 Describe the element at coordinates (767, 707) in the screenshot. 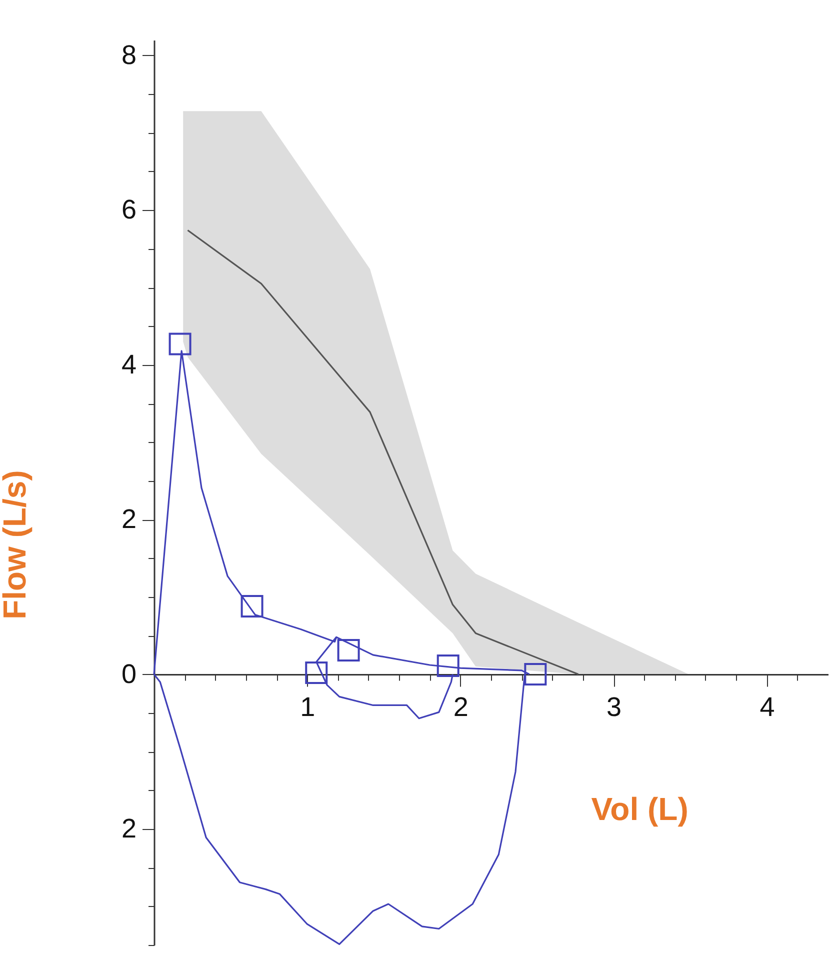

I see `x-tick-label: 4` at that location.